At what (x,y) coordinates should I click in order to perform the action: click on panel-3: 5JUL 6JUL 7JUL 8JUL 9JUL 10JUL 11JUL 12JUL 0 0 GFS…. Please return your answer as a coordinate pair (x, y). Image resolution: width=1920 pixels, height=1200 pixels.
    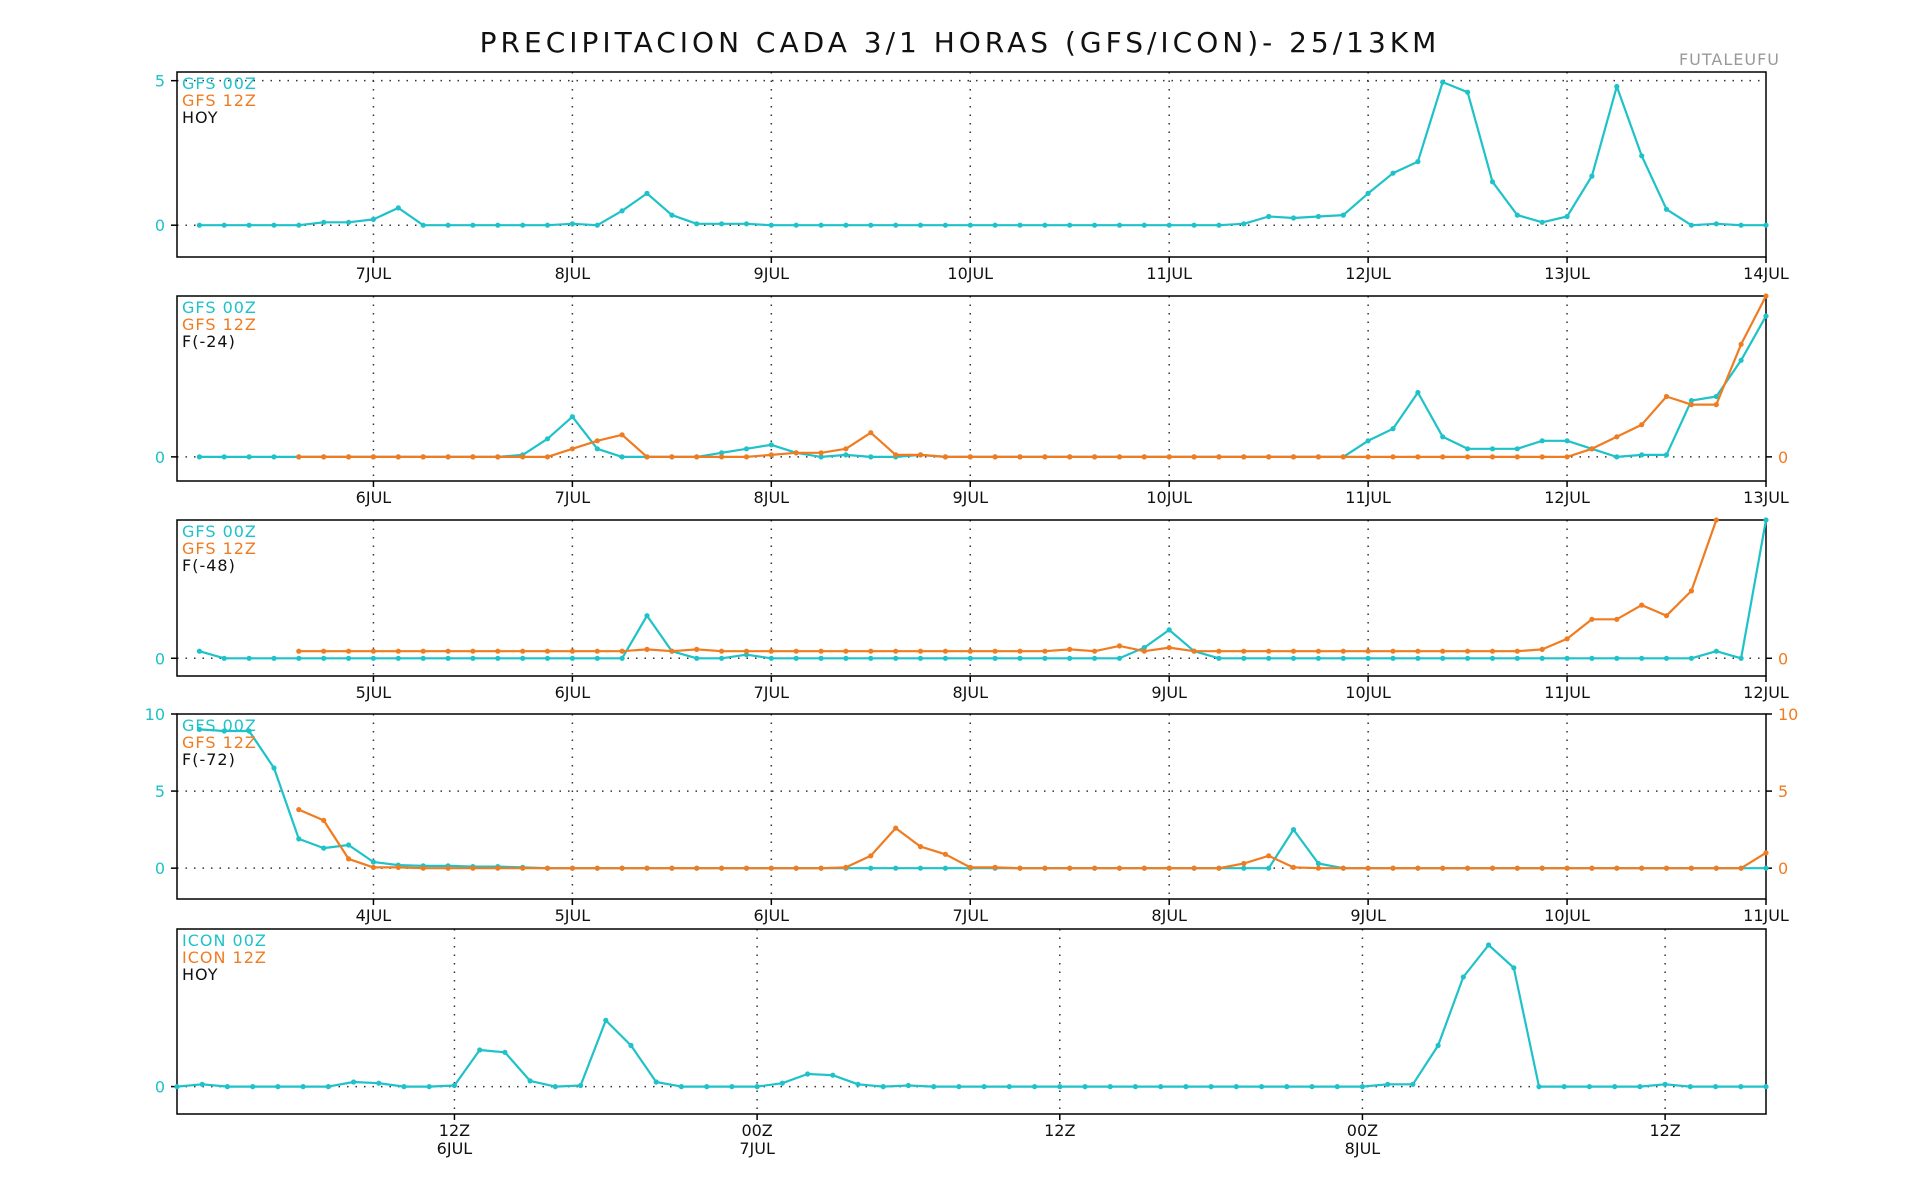
    Looking at the image, I should click on (972, 609).